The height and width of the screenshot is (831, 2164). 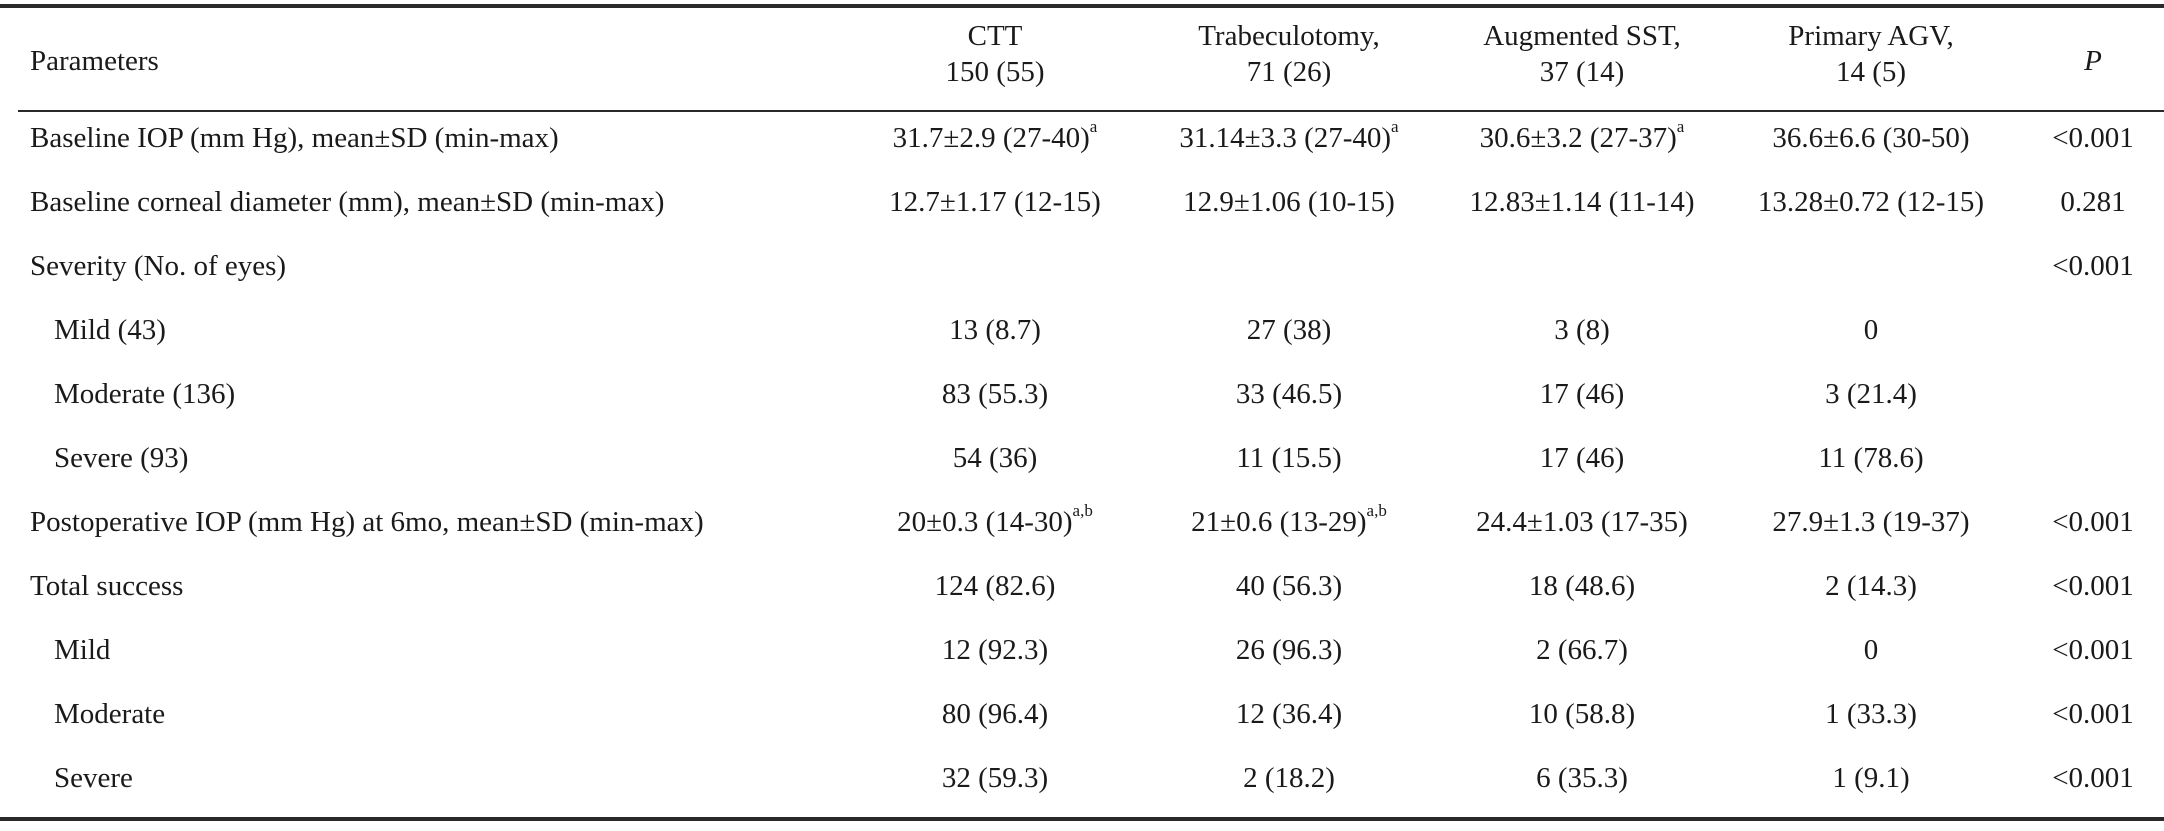 I want to click on cell-c2: 33 (46.5), so click(x=1289, y=394).